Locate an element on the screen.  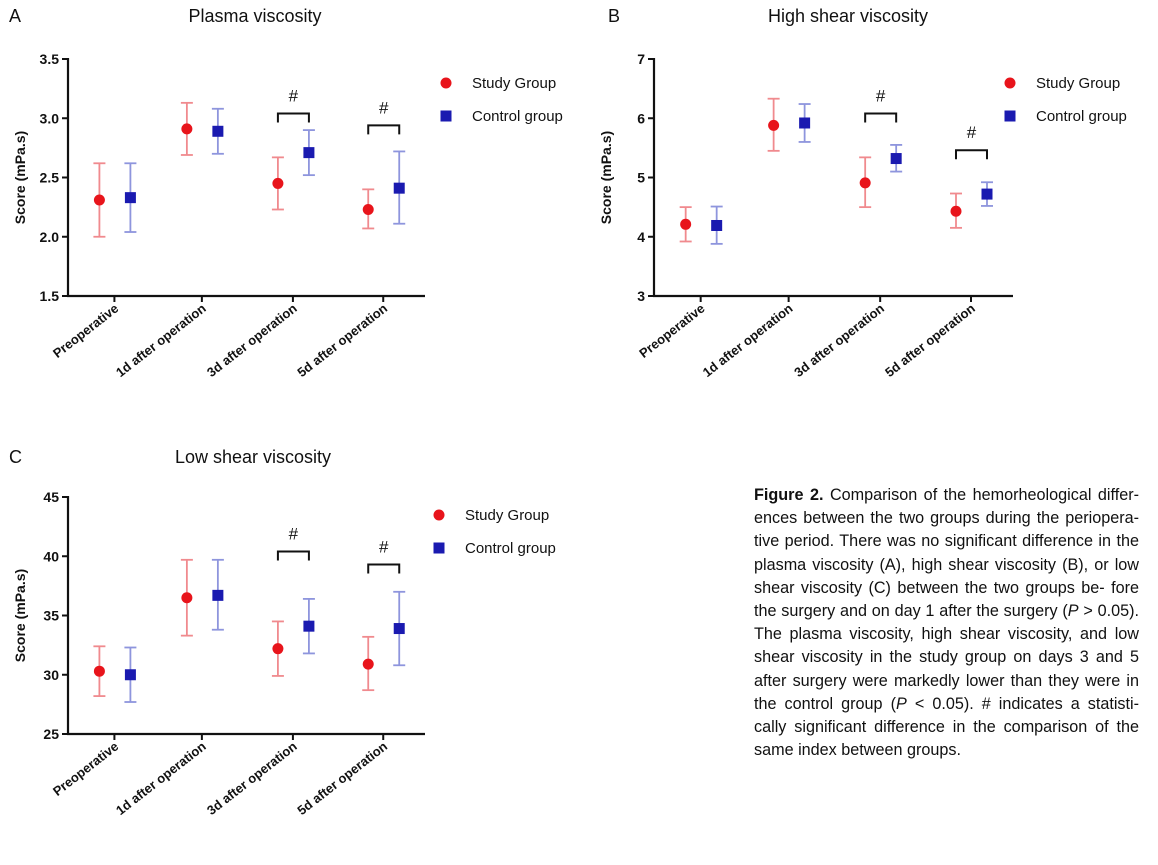
caption-line: same index between groups. is located at coordinates (857, 750).